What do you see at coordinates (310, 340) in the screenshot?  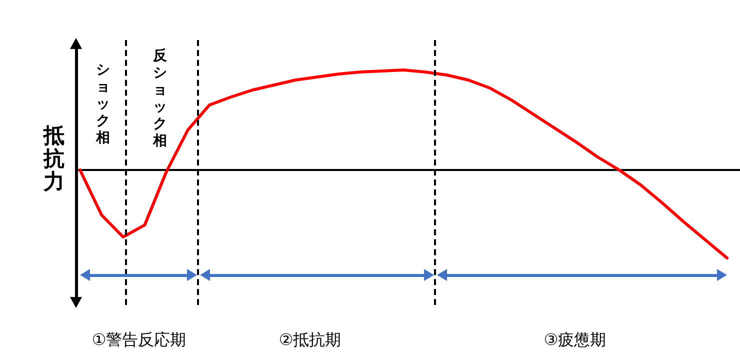 I see `text: ②抵抗期` at bounding box center [310, 340].